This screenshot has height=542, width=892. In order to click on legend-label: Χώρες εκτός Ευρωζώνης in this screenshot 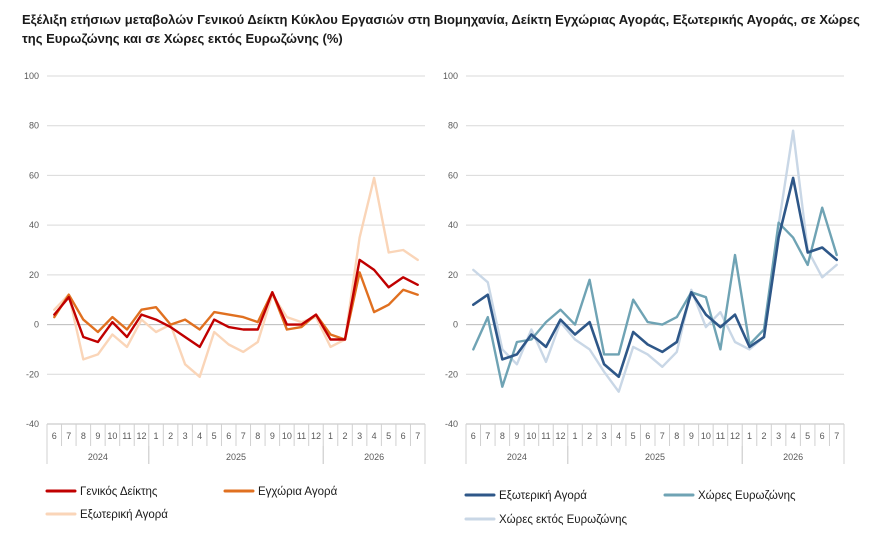, I will do `click(563, 520)`.